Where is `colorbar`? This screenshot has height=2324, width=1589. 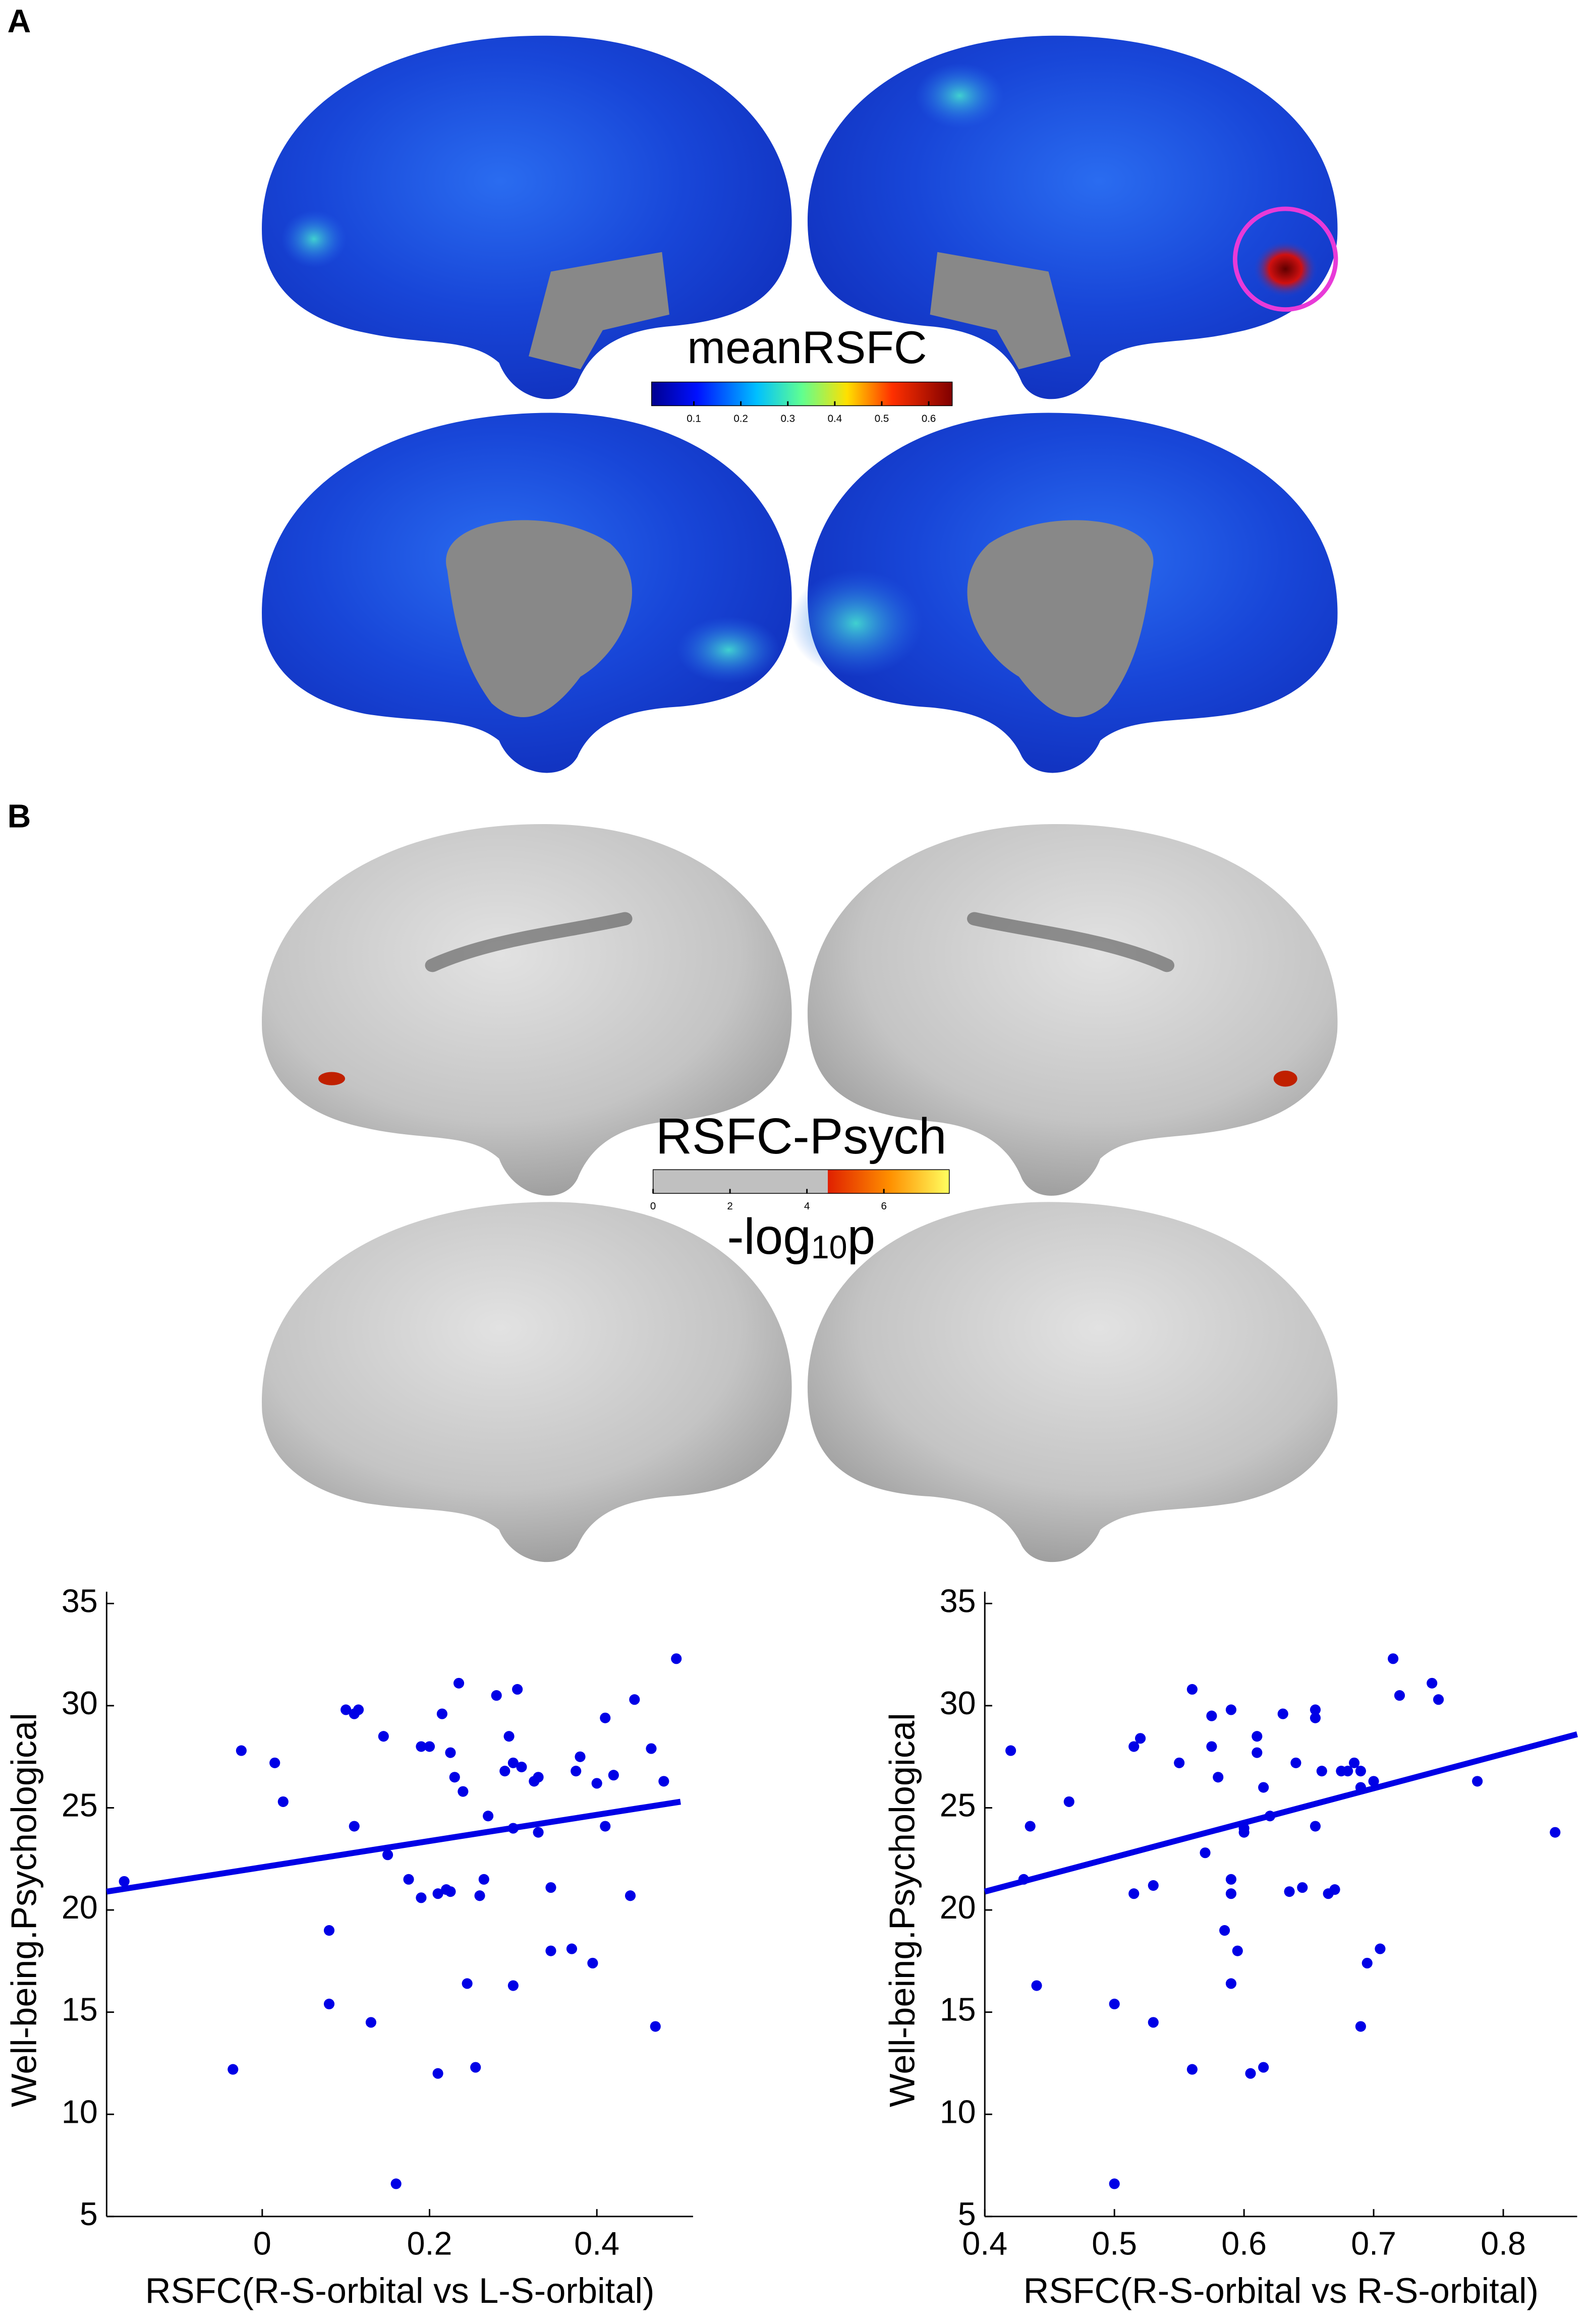
colorbar is located at coordinates (801, 1182).